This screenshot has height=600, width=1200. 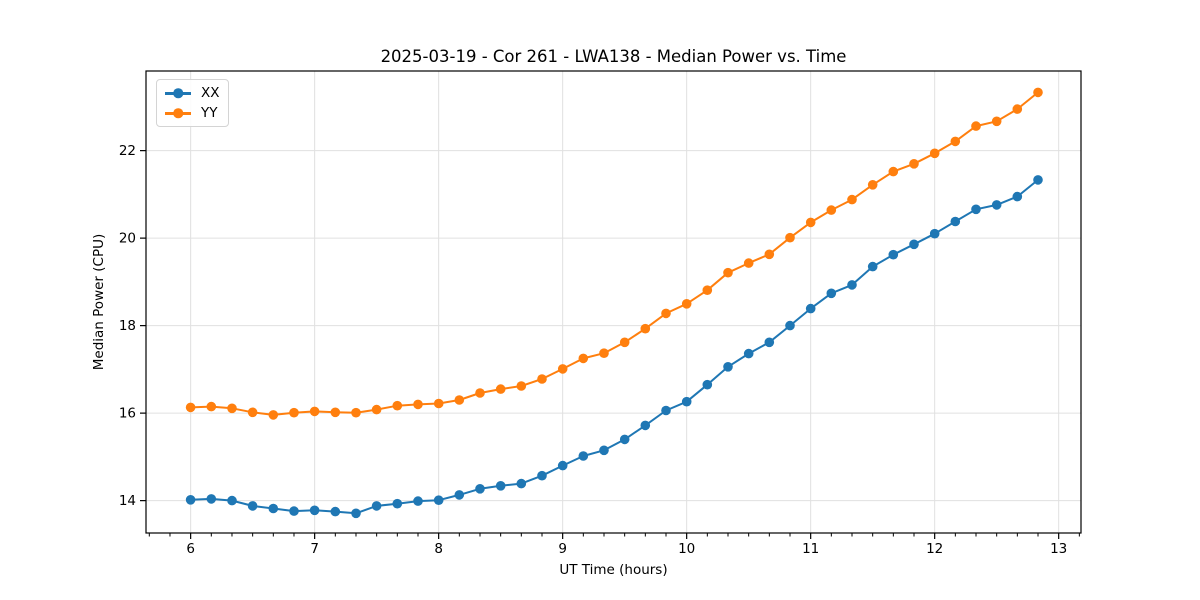 I want to click on legend-label-yy: YY, so click(x=209, y=113).